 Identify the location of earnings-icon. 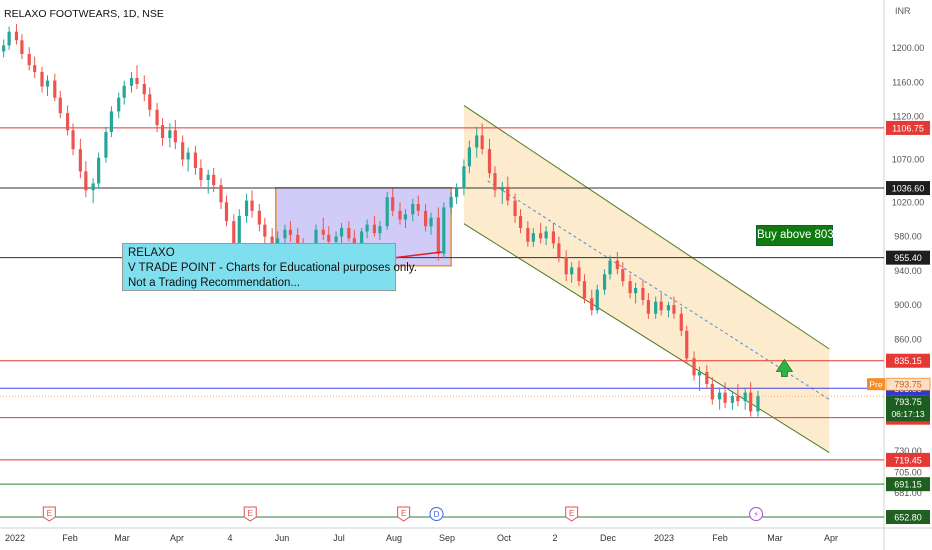
(572, 514).